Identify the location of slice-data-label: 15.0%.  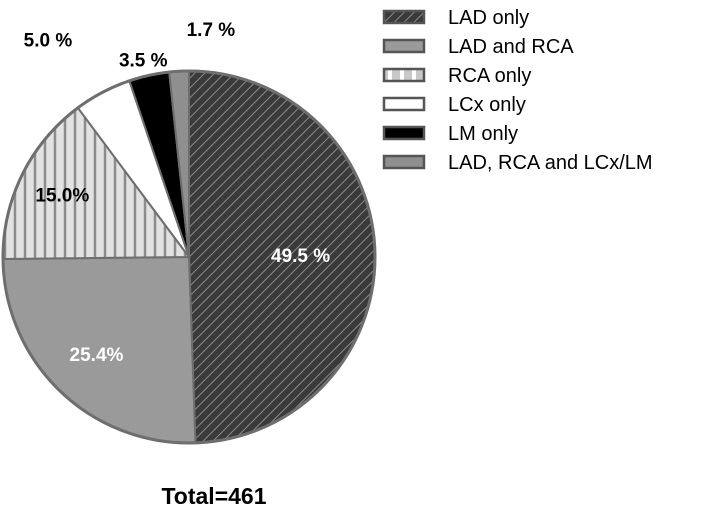
(62, 195).